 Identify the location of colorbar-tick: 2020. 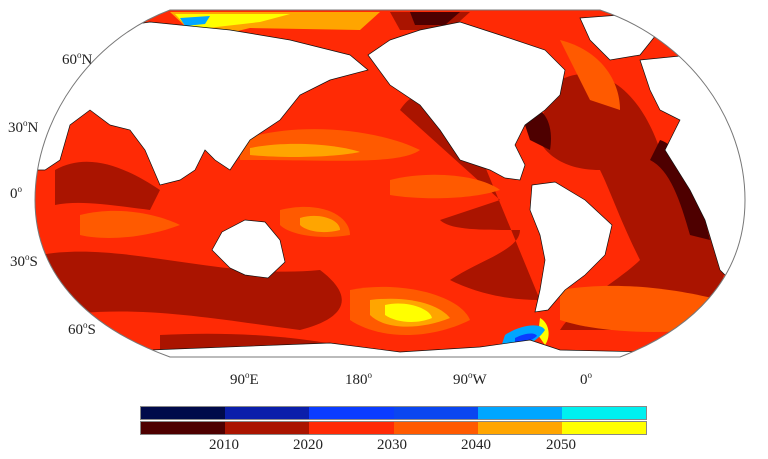
(308, 445).